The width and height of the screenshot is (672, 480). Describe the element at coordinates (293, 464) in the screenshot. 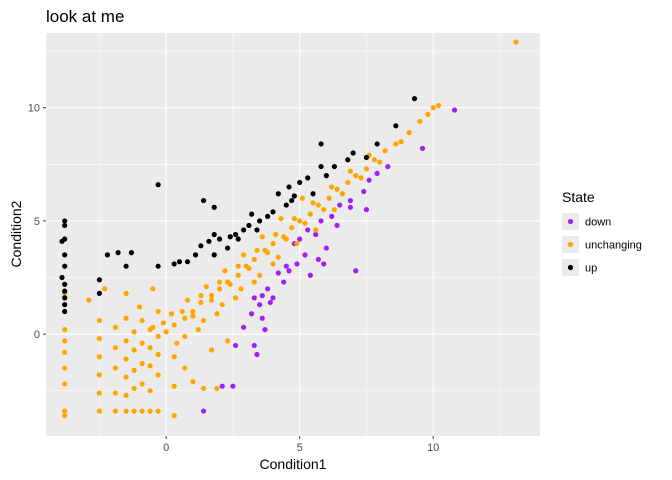

I see `x-axis-title: Condition1` at that location.